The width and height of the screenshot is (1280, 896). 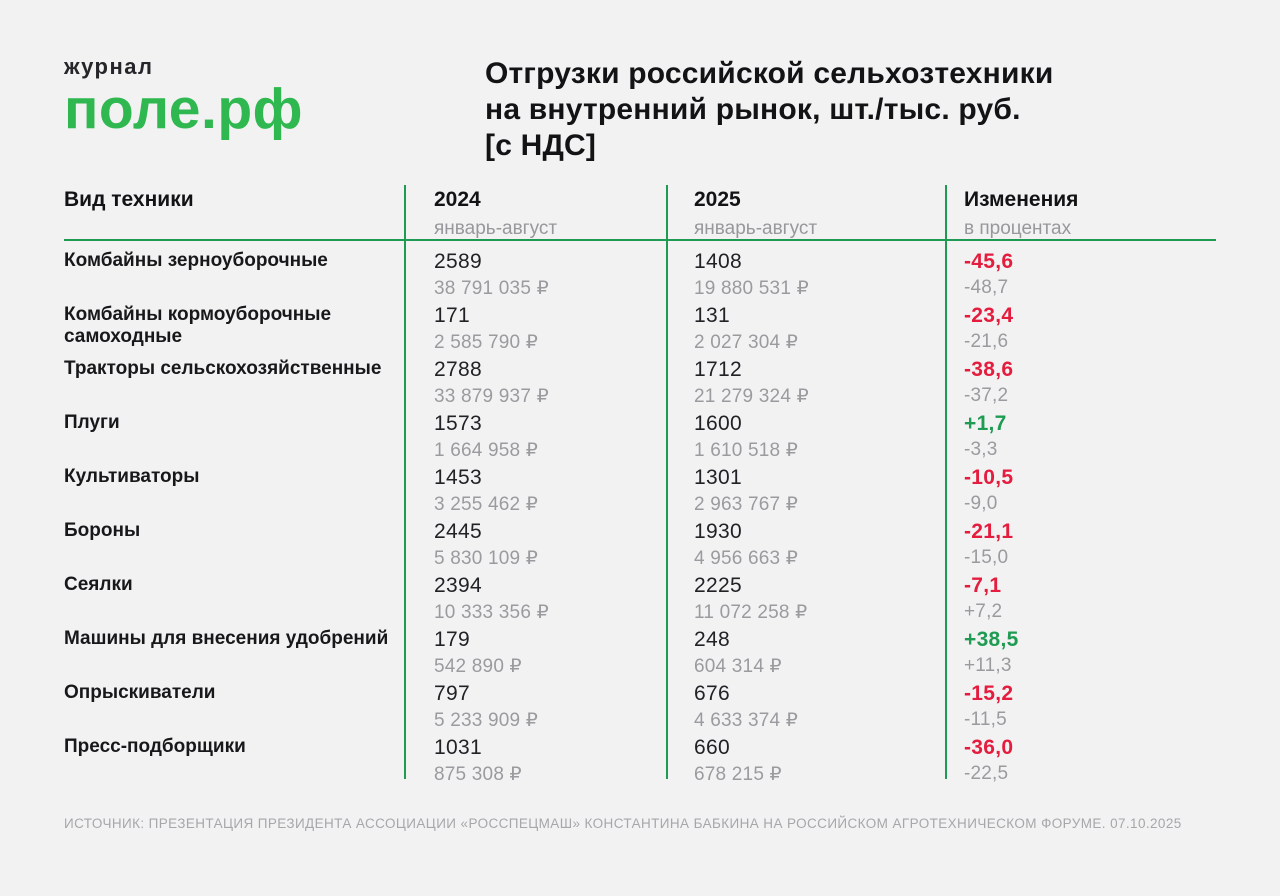 What do you see at coordinates (234, 213) in the screenshot?
I see `column-header-machinery-type: Вид техники` at bounding box center [234, 213].